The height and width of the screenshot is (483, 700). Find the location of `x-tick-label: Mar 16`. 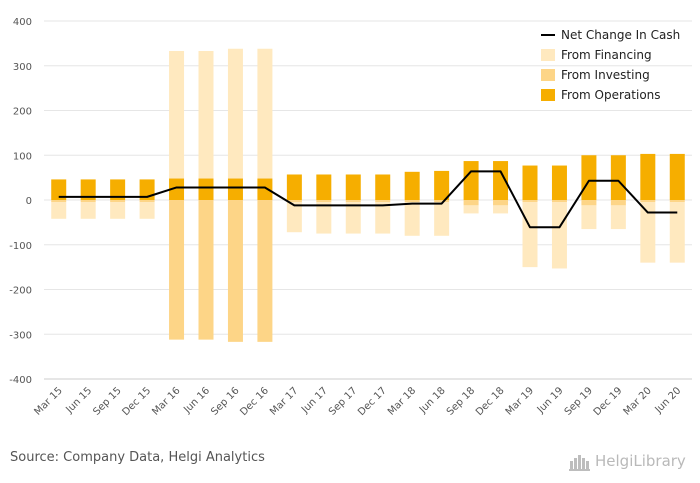

x-tick-label: Mar 16 is located at coordinates (166, 401).